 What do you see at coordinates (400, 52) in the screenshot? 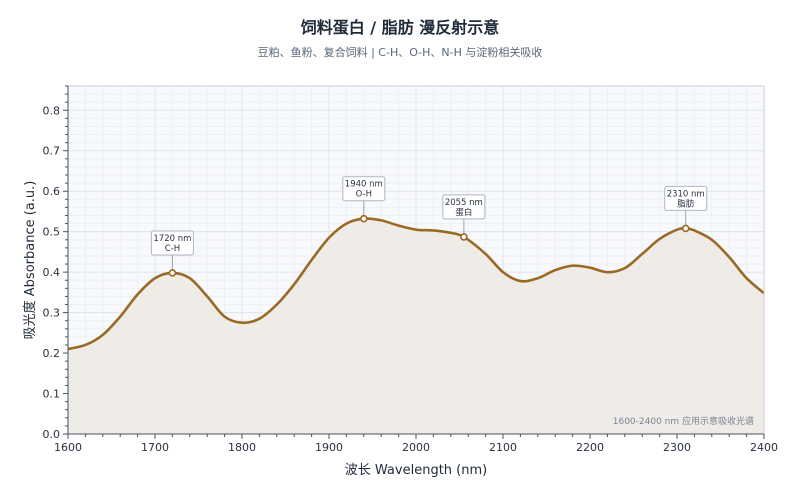
I see `chart-subtitle: 豆粕、鱼粉、复合饲料 | C-H、O-H、N-H 与淀粉相关吸收` at bounding box center [400, 52].